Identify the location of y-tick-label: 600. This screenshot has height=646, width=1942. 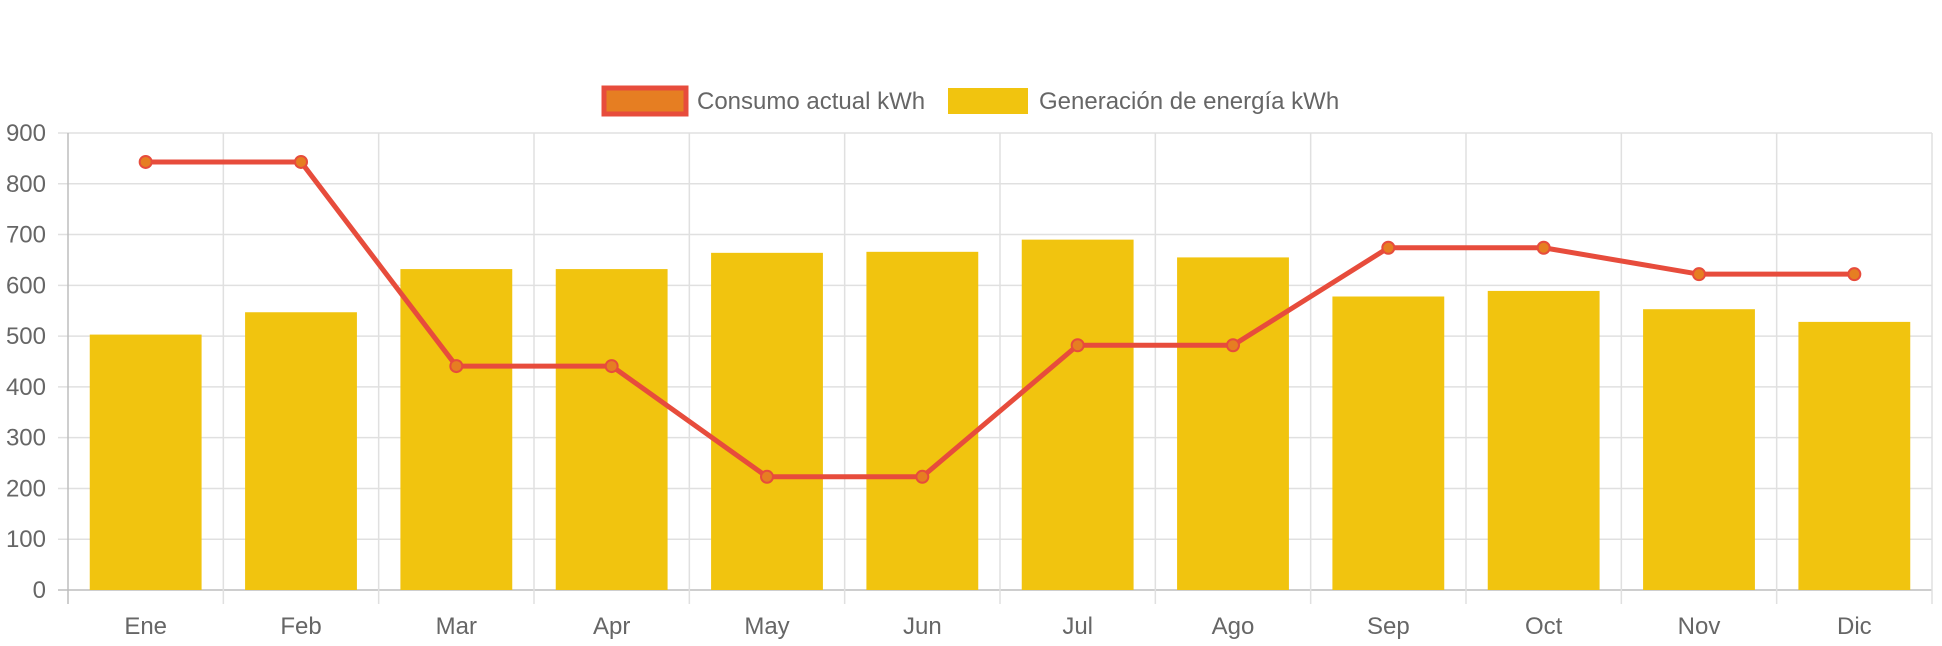
(26, 285).